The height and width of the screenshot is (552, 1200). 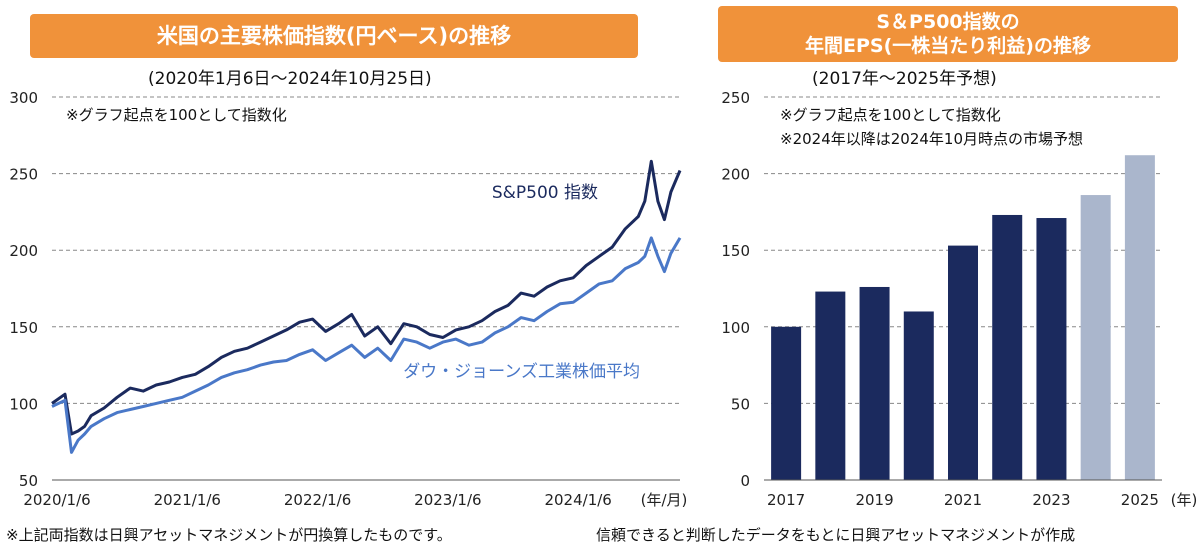 I want to click on left-chart-subtitle: (2020年1月6日～2024年10月25日), so click(x=290, y=79).